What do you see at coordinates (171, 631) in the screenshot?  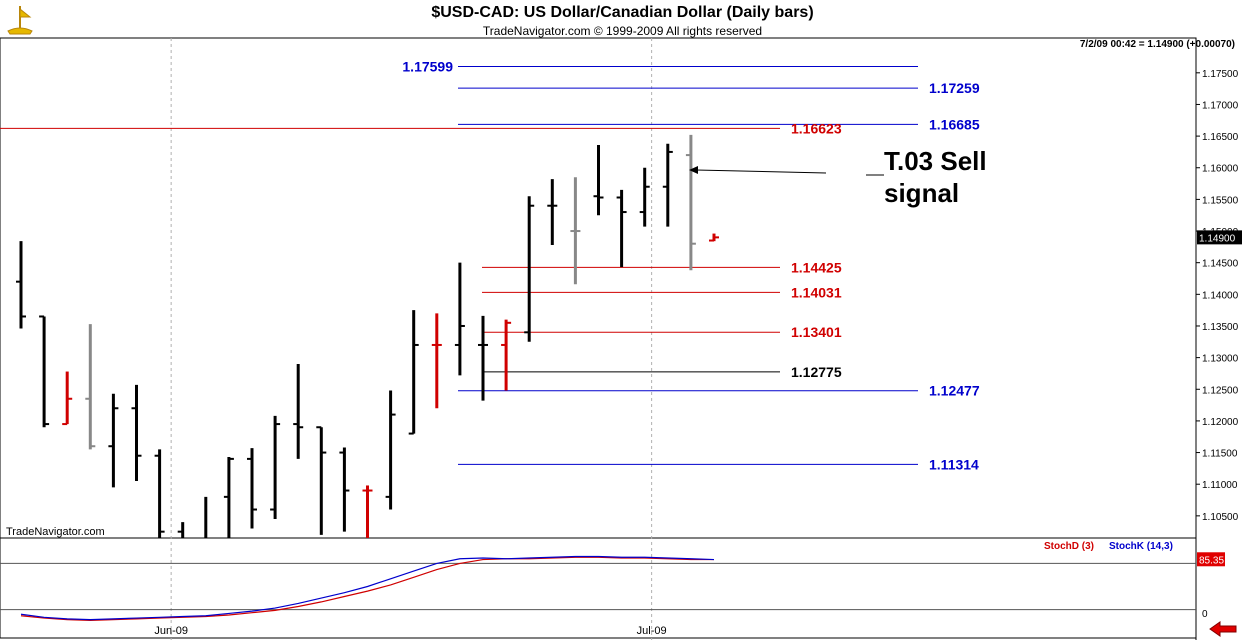 I see `x-tick-label: Jun-09` at bounding box center [171, 631].